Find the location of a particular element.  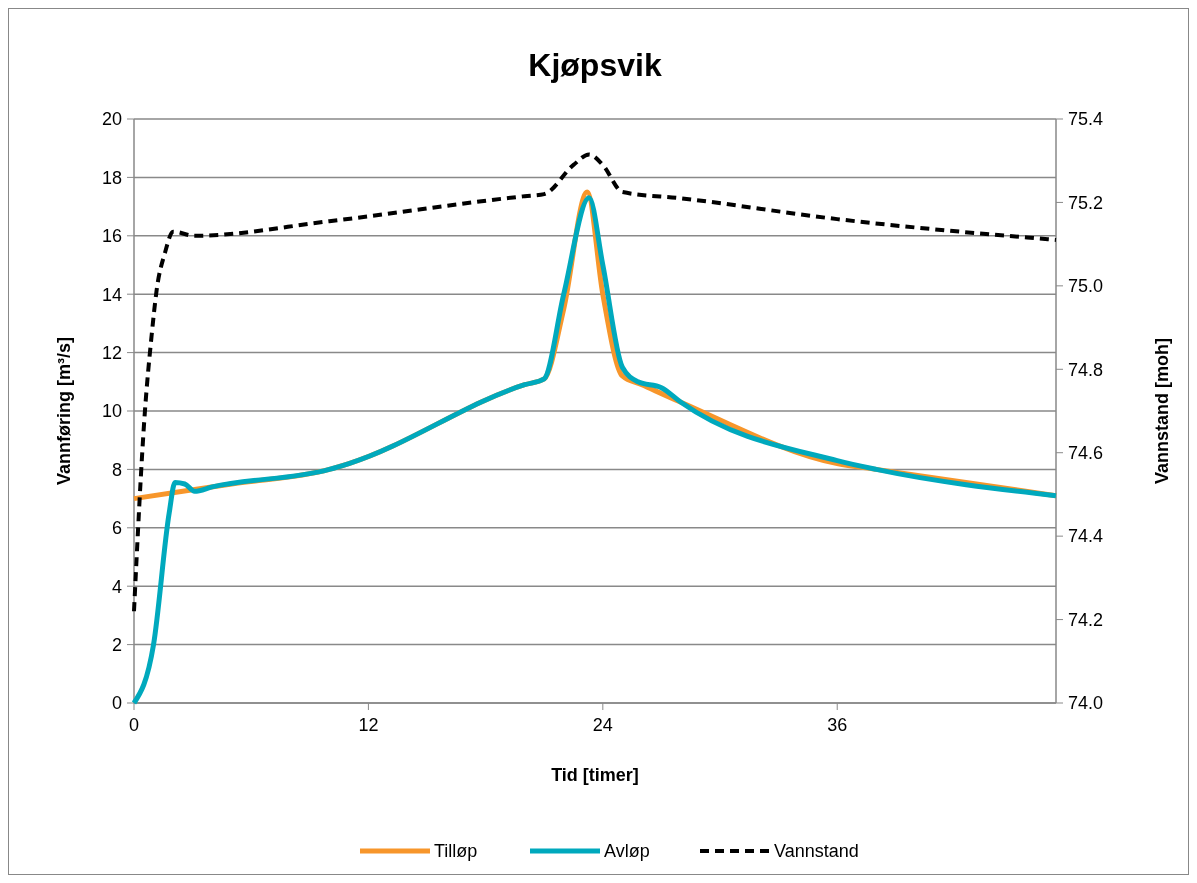

y-axis-title: Vannføring [m³/s] is located at coordinates (64, 411).